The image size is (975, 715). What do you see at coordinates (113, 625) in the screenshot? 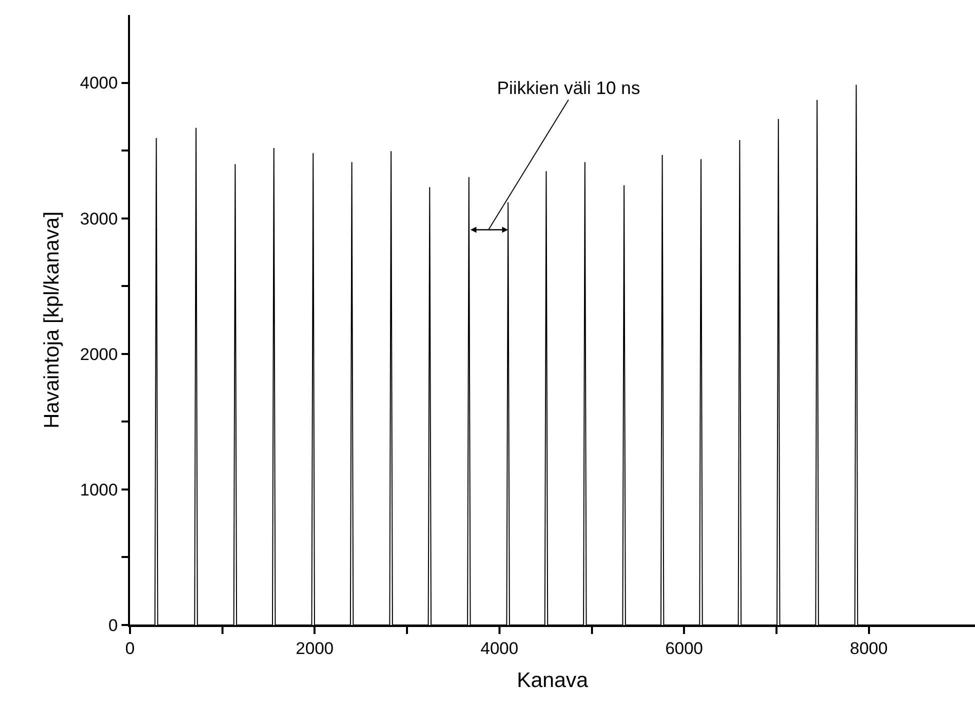
I see `y-tick-label: 0` at bounding box center [113, 625].